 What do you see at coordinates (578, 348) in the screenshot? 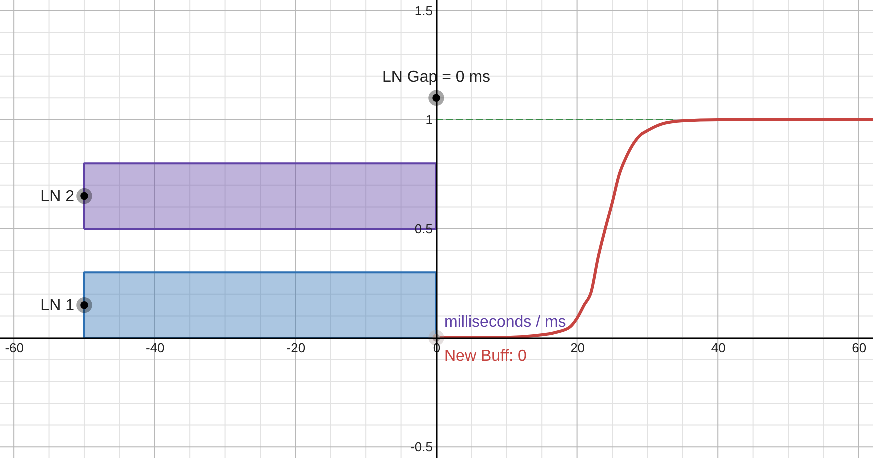
I see `x-tick-label: 20` at bounding box center [578, 348].